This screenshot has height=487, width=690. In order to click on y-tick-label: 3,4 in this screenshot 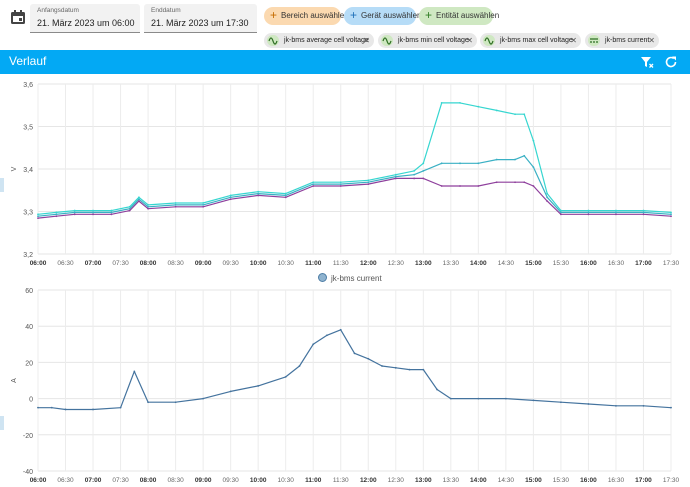, I will do `click(28, 170)`.